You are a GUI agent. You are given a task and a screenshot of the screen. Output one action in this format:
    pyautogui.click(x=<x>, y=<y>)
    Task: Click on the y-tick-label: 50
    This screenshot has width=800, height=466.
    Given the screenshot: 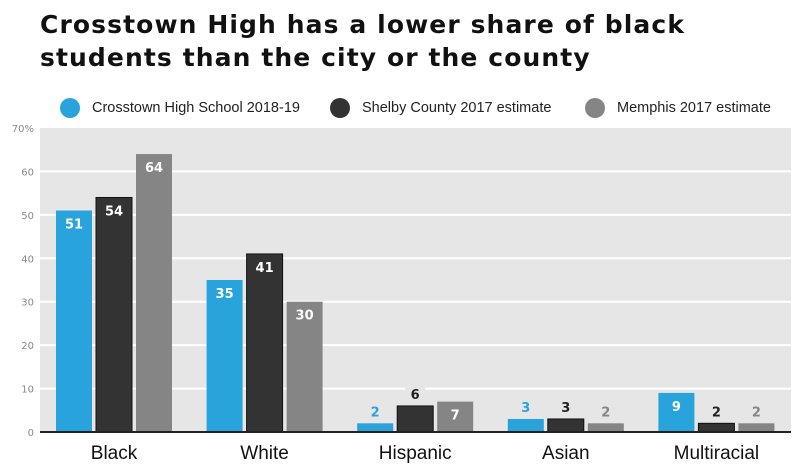 What is the action you would take?
    pyautogui.click(x=27, y=216)
    